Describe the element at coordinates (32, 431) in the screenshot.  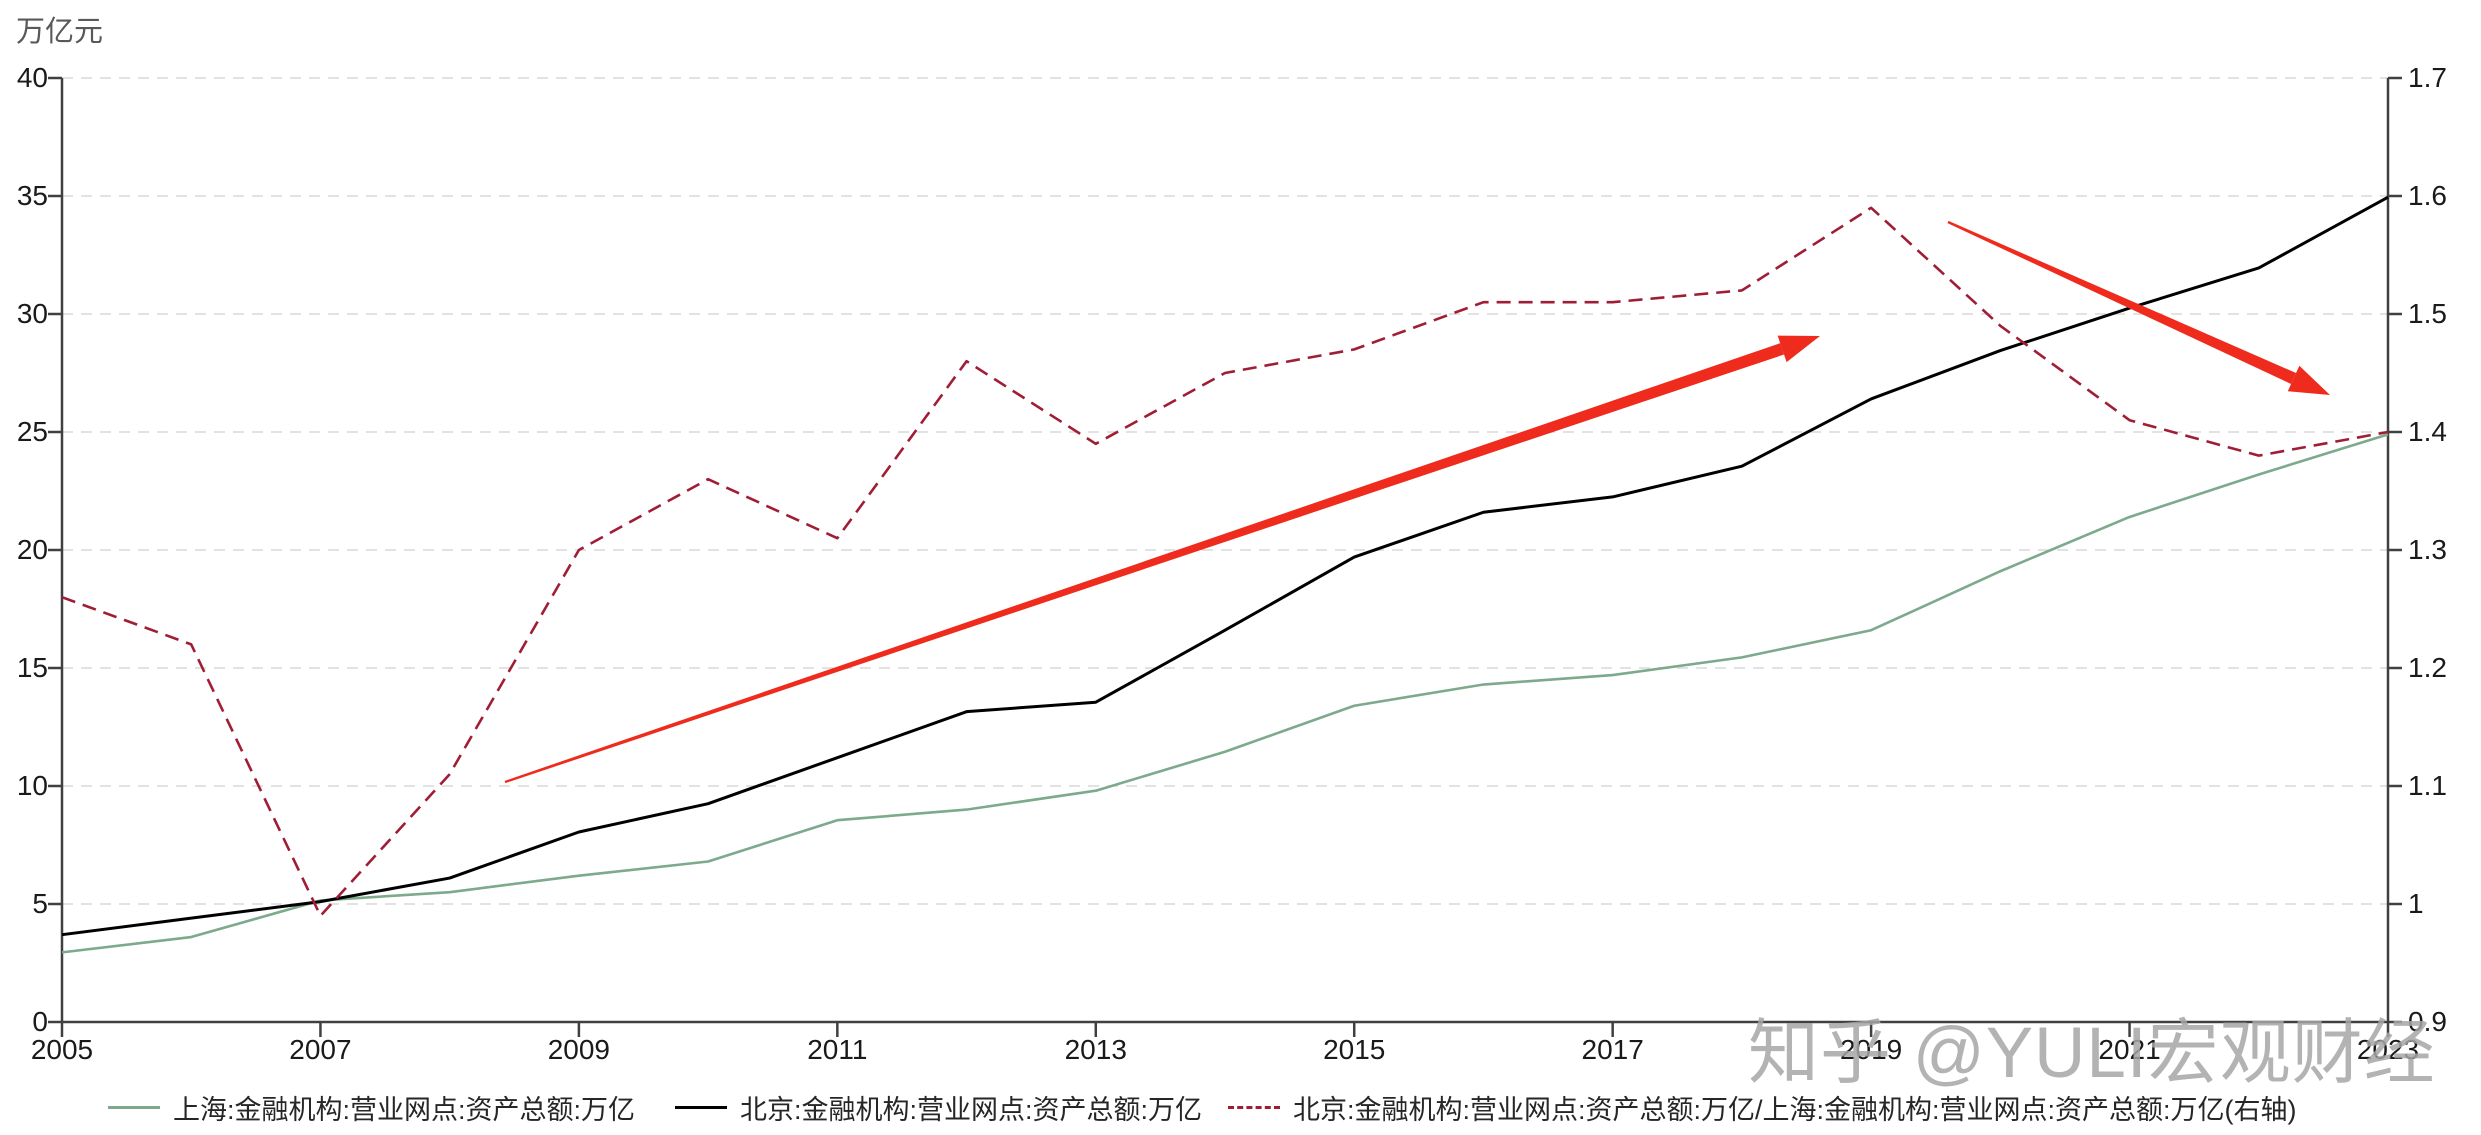
I see `left-axis-tick-label: 25` at that location.